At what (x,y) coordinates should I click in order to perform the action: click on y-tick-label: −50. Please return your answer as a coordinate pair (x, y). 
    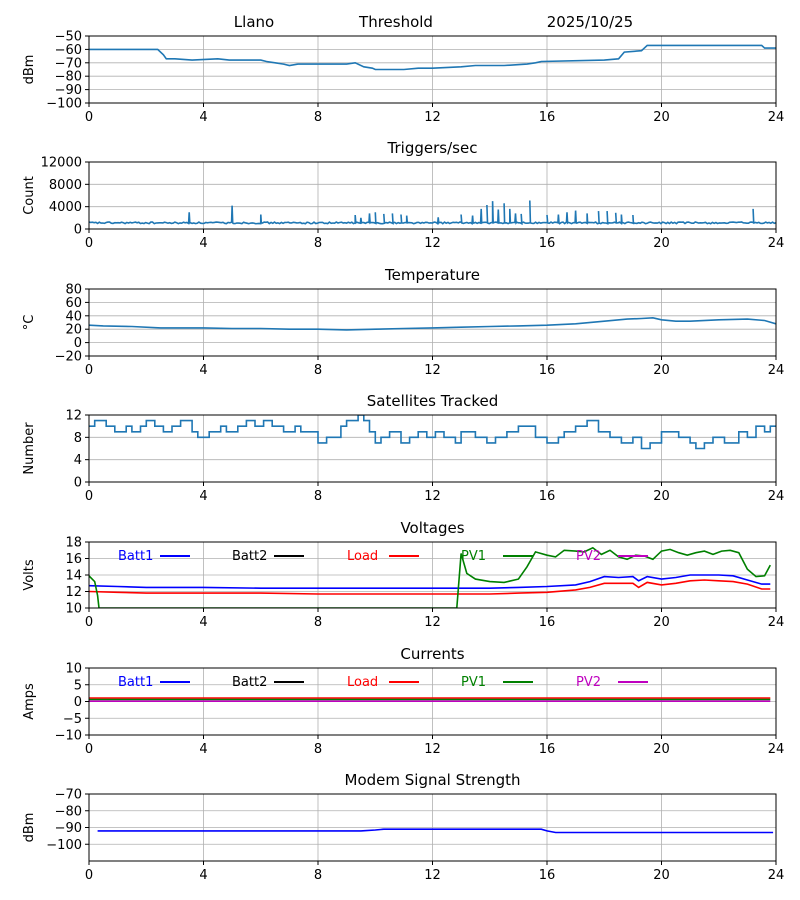
    Looking at the image, I should click on (68, 37).